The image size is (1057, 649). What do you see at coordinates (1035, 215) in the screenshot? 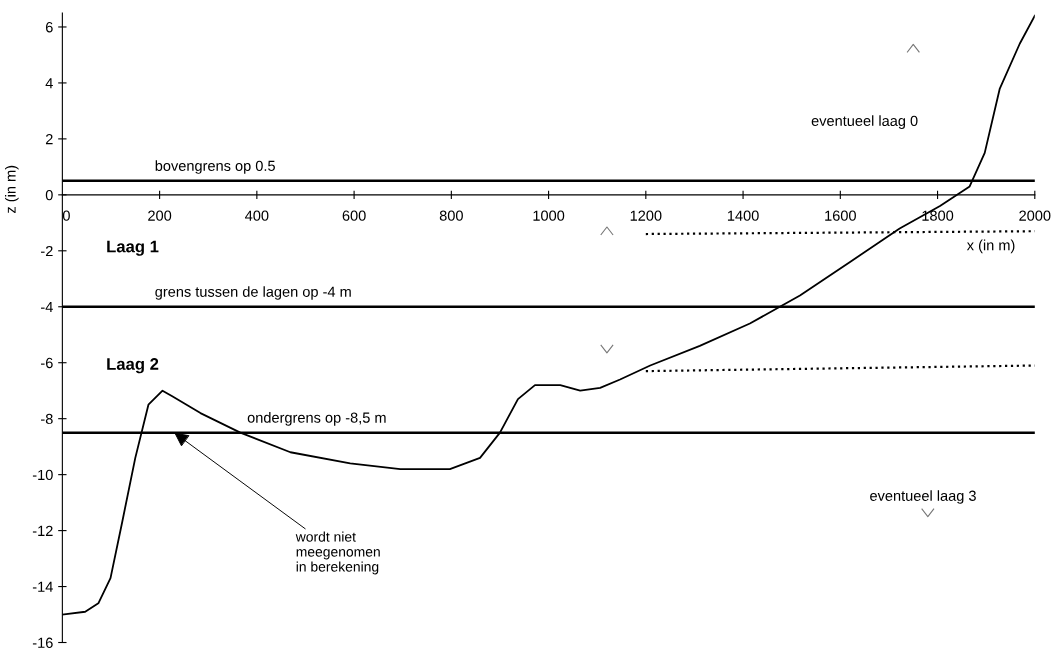
I see `x-tick-label: 2000` at bounding box center [1035, 215].